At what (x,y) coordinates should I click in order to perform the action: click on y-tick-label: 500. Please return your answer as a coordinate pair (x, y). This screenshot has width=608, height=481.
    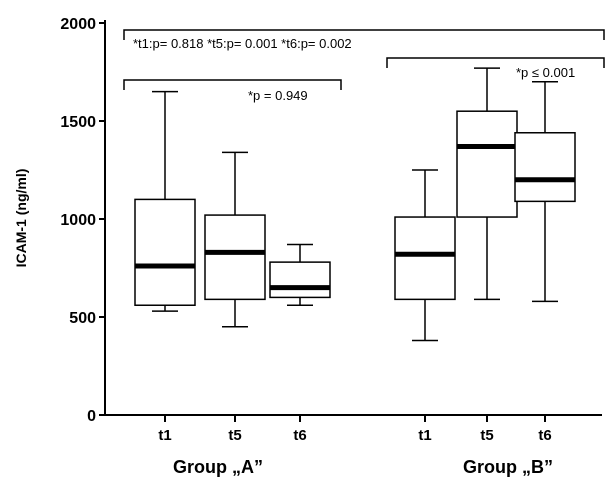
    Looking at the image, I should click on (82, 318).